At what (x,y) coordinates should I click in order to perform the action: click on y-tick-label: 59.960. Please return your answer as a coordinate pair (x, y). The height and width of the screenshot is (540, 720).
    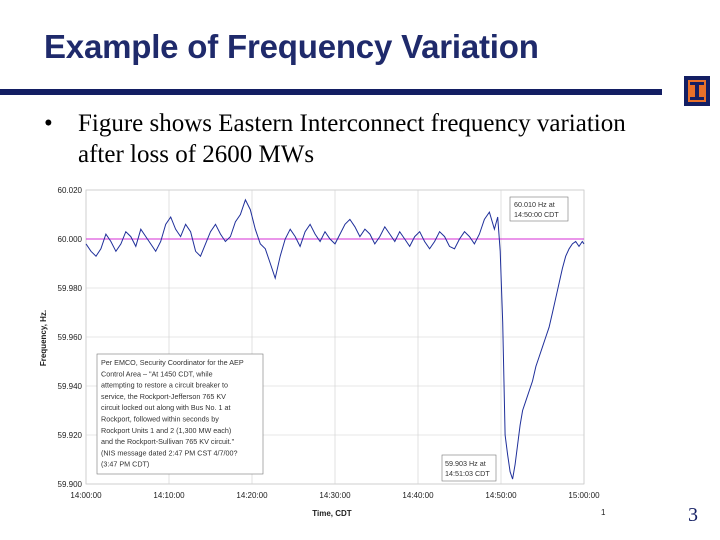
    Looking at the image, I should click on (70, 337).